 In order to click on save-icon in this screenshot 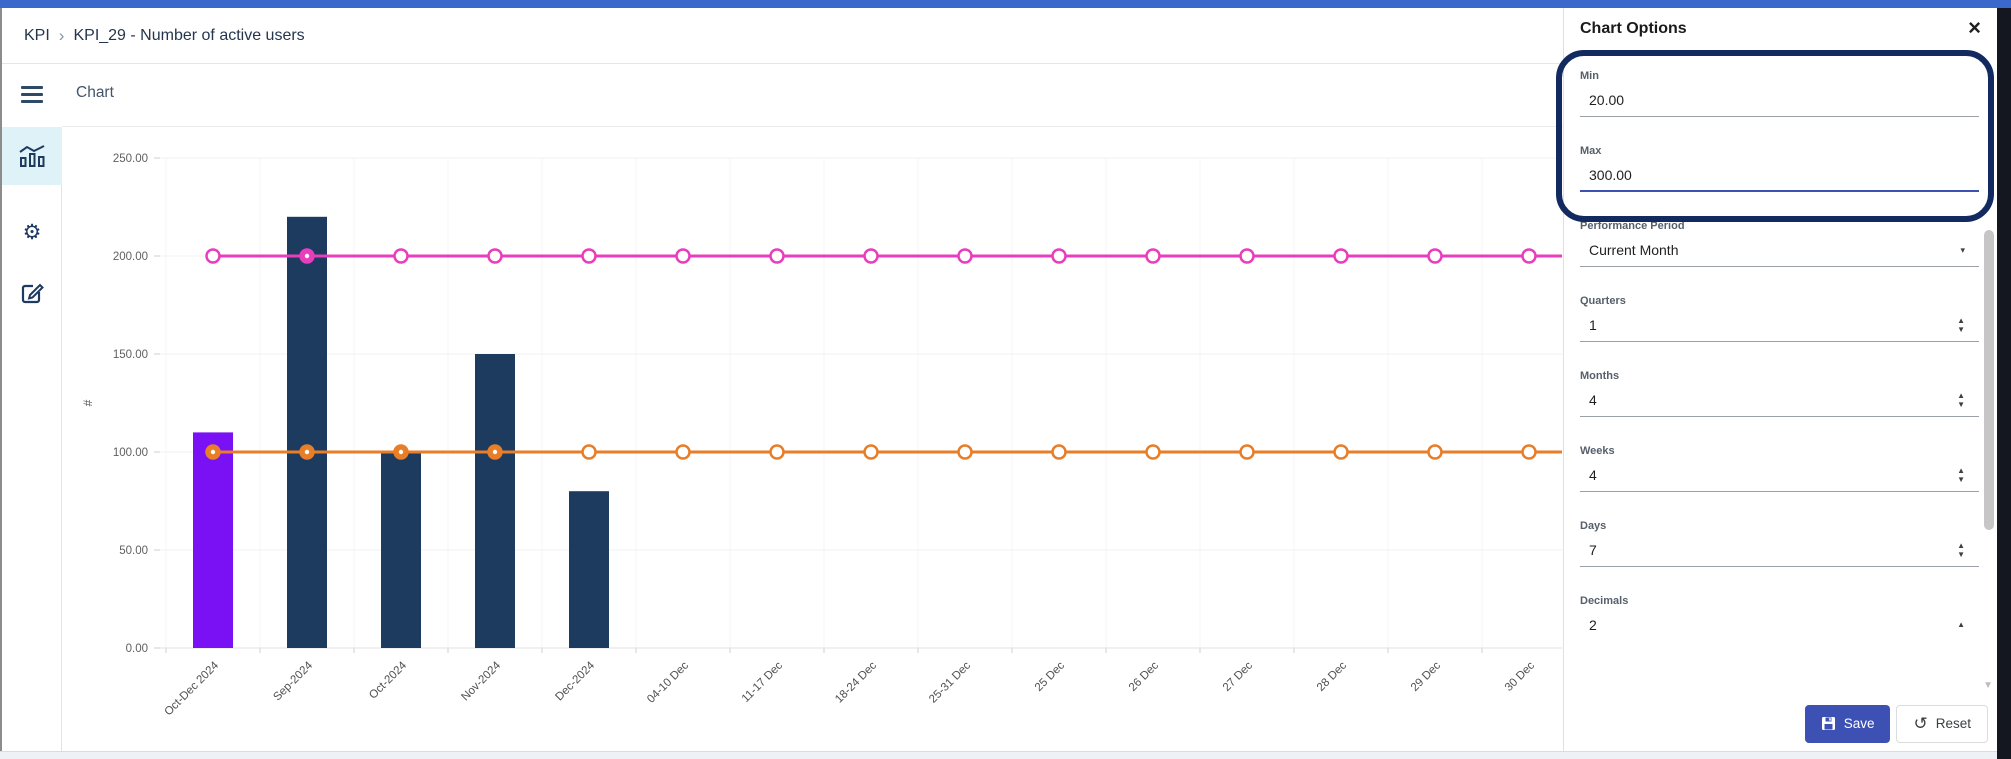, I will do `click(1828, 723)`.